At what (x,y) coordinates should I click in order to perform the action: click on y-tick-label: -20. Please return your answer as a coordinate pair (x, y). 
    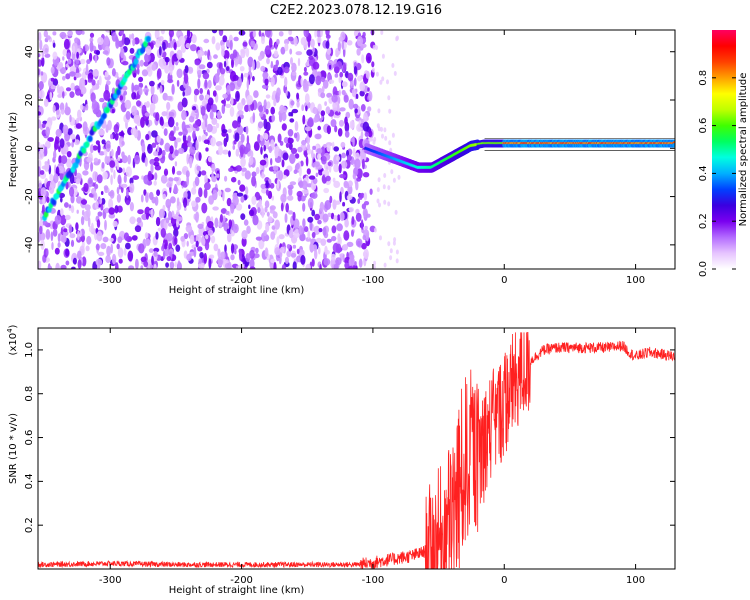
    Looking at the image, I should click on (29, 196).